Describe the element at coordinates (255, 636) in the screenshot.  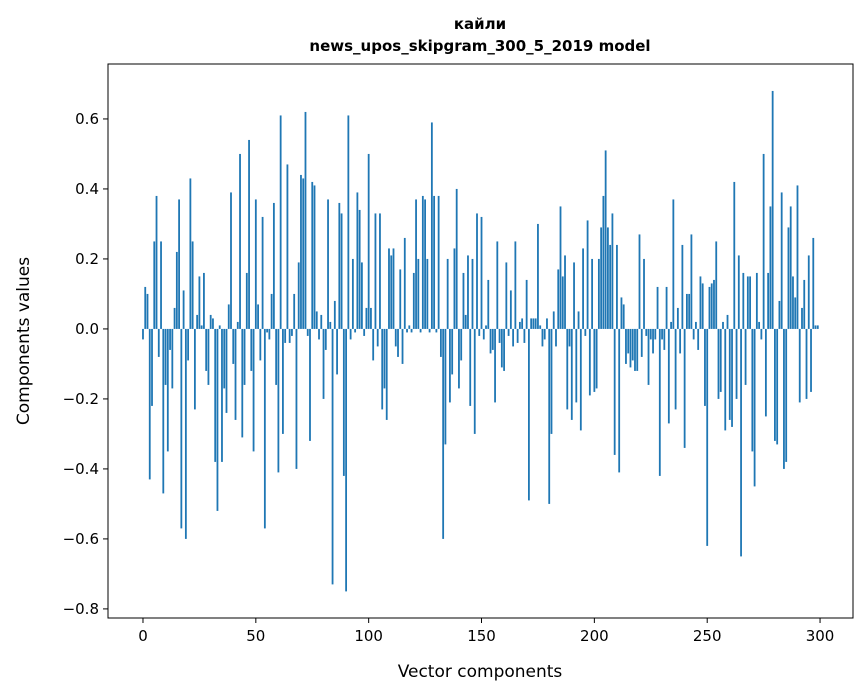
I see `x-tick-label: 50` at that location.